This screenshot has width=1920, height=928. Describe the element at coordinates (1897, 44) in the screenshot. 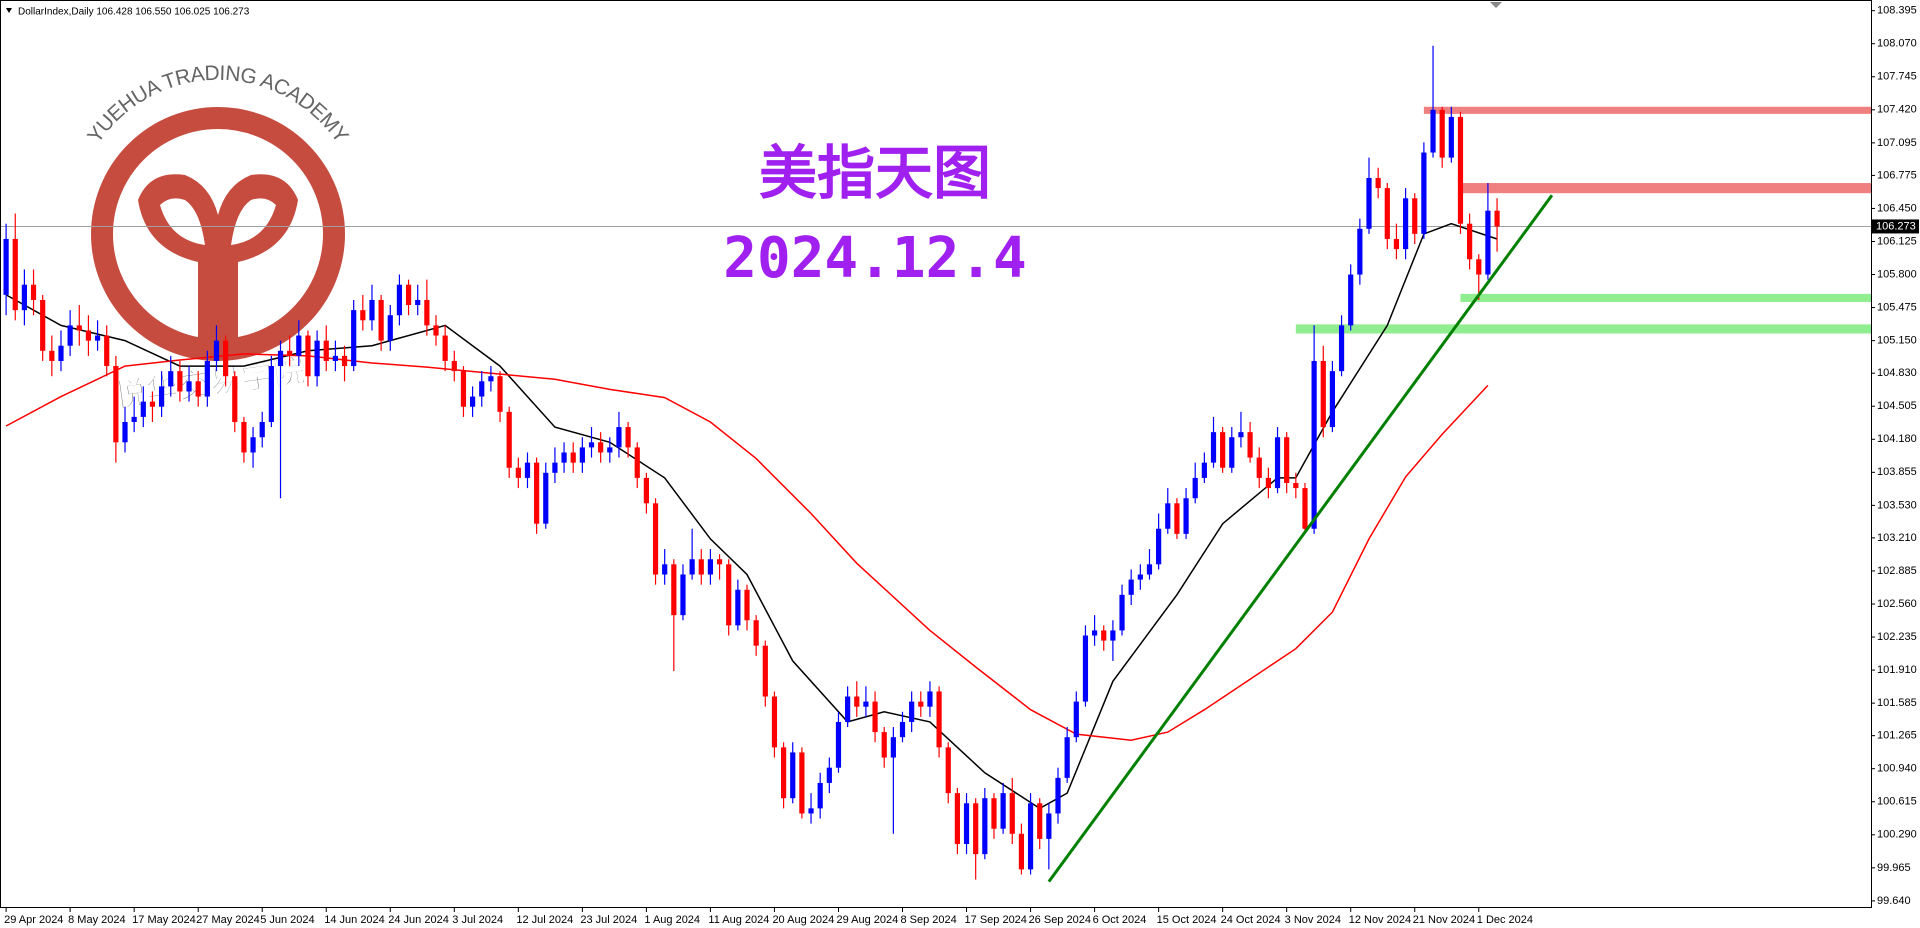

I see `y-tick-label: 108.070` at that location.